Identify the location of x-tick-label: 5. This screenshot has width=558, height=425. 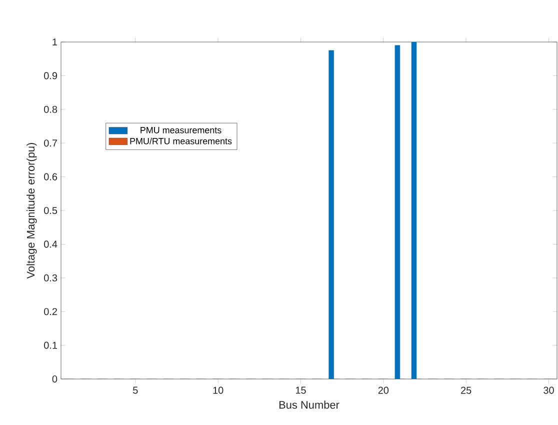
(135, 390).